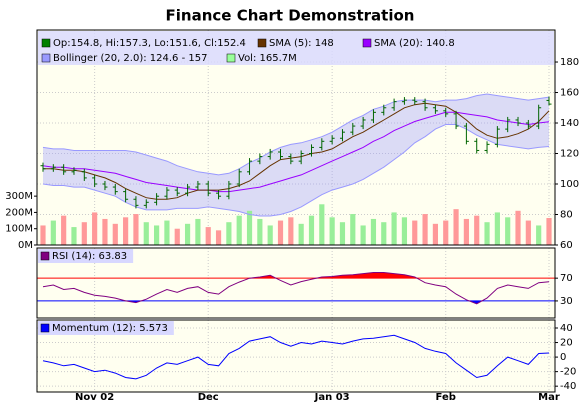 Image resolution: width=580 pixels, height=404 pixels. Describe the element at coordinates (19, 229) in the screenshot. I see `y2-tick-label: 100M` at that location.